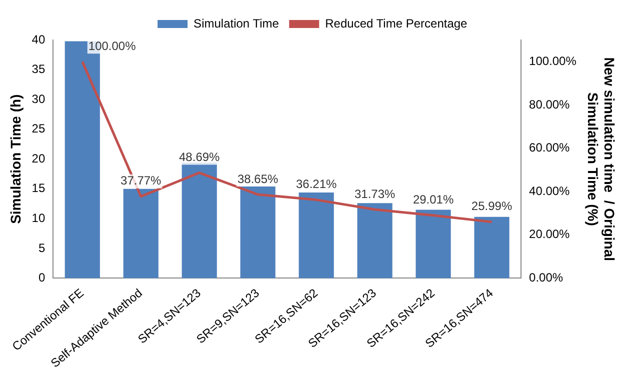 The height and width of the screenshot is (376, 627). Describe the element at coordinates (39, 69) in the screenshot. I see `y-tick-label: 35` at that location.